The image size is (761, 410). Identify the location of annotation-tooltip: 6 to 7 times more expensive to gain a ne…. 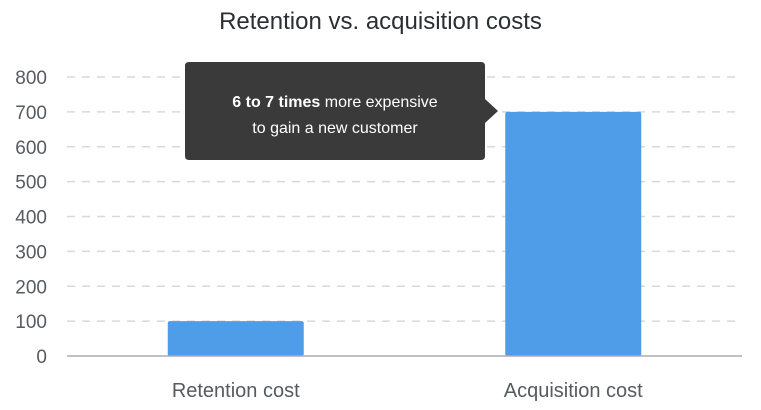
(341, 111).